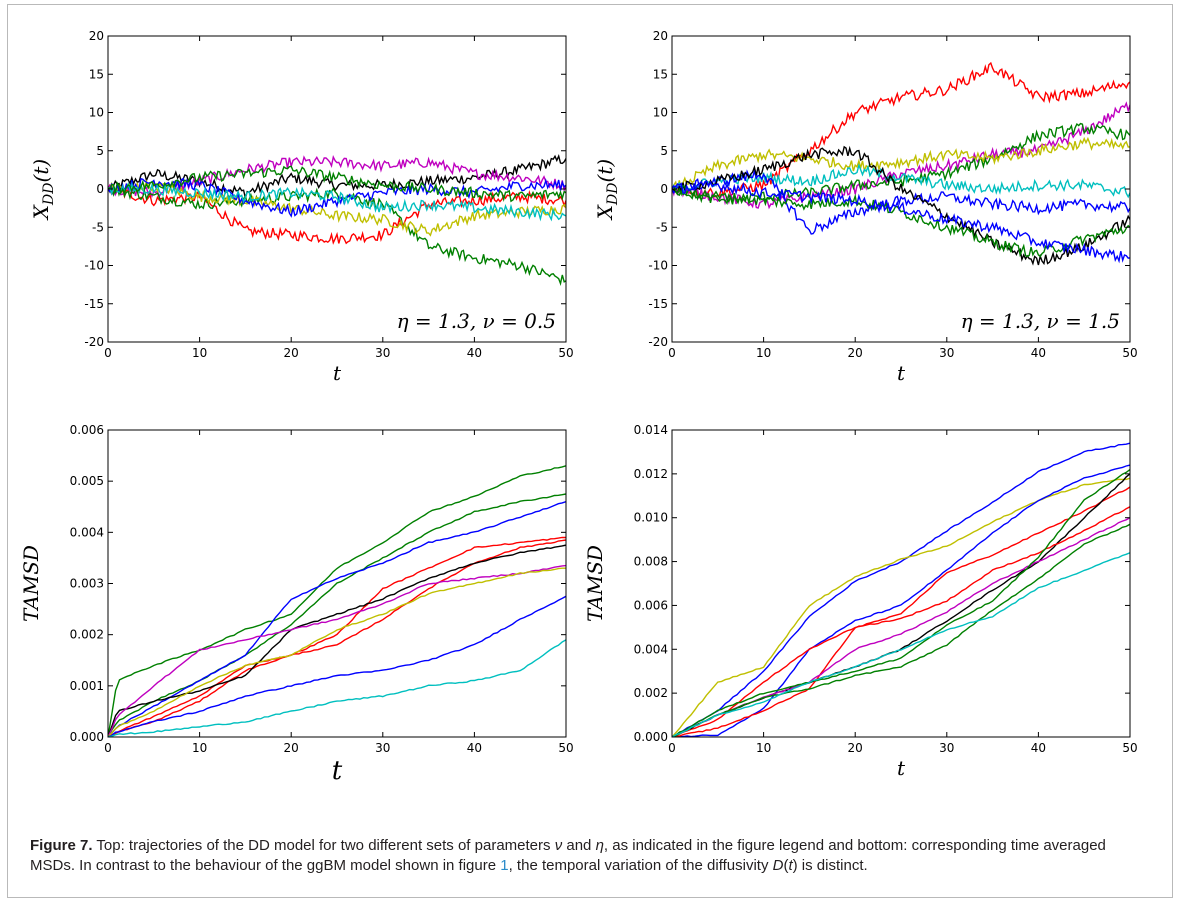  Describe the element at coordinates (558, 845) in the screenshot. I see `caption-nu: ν` at that location.